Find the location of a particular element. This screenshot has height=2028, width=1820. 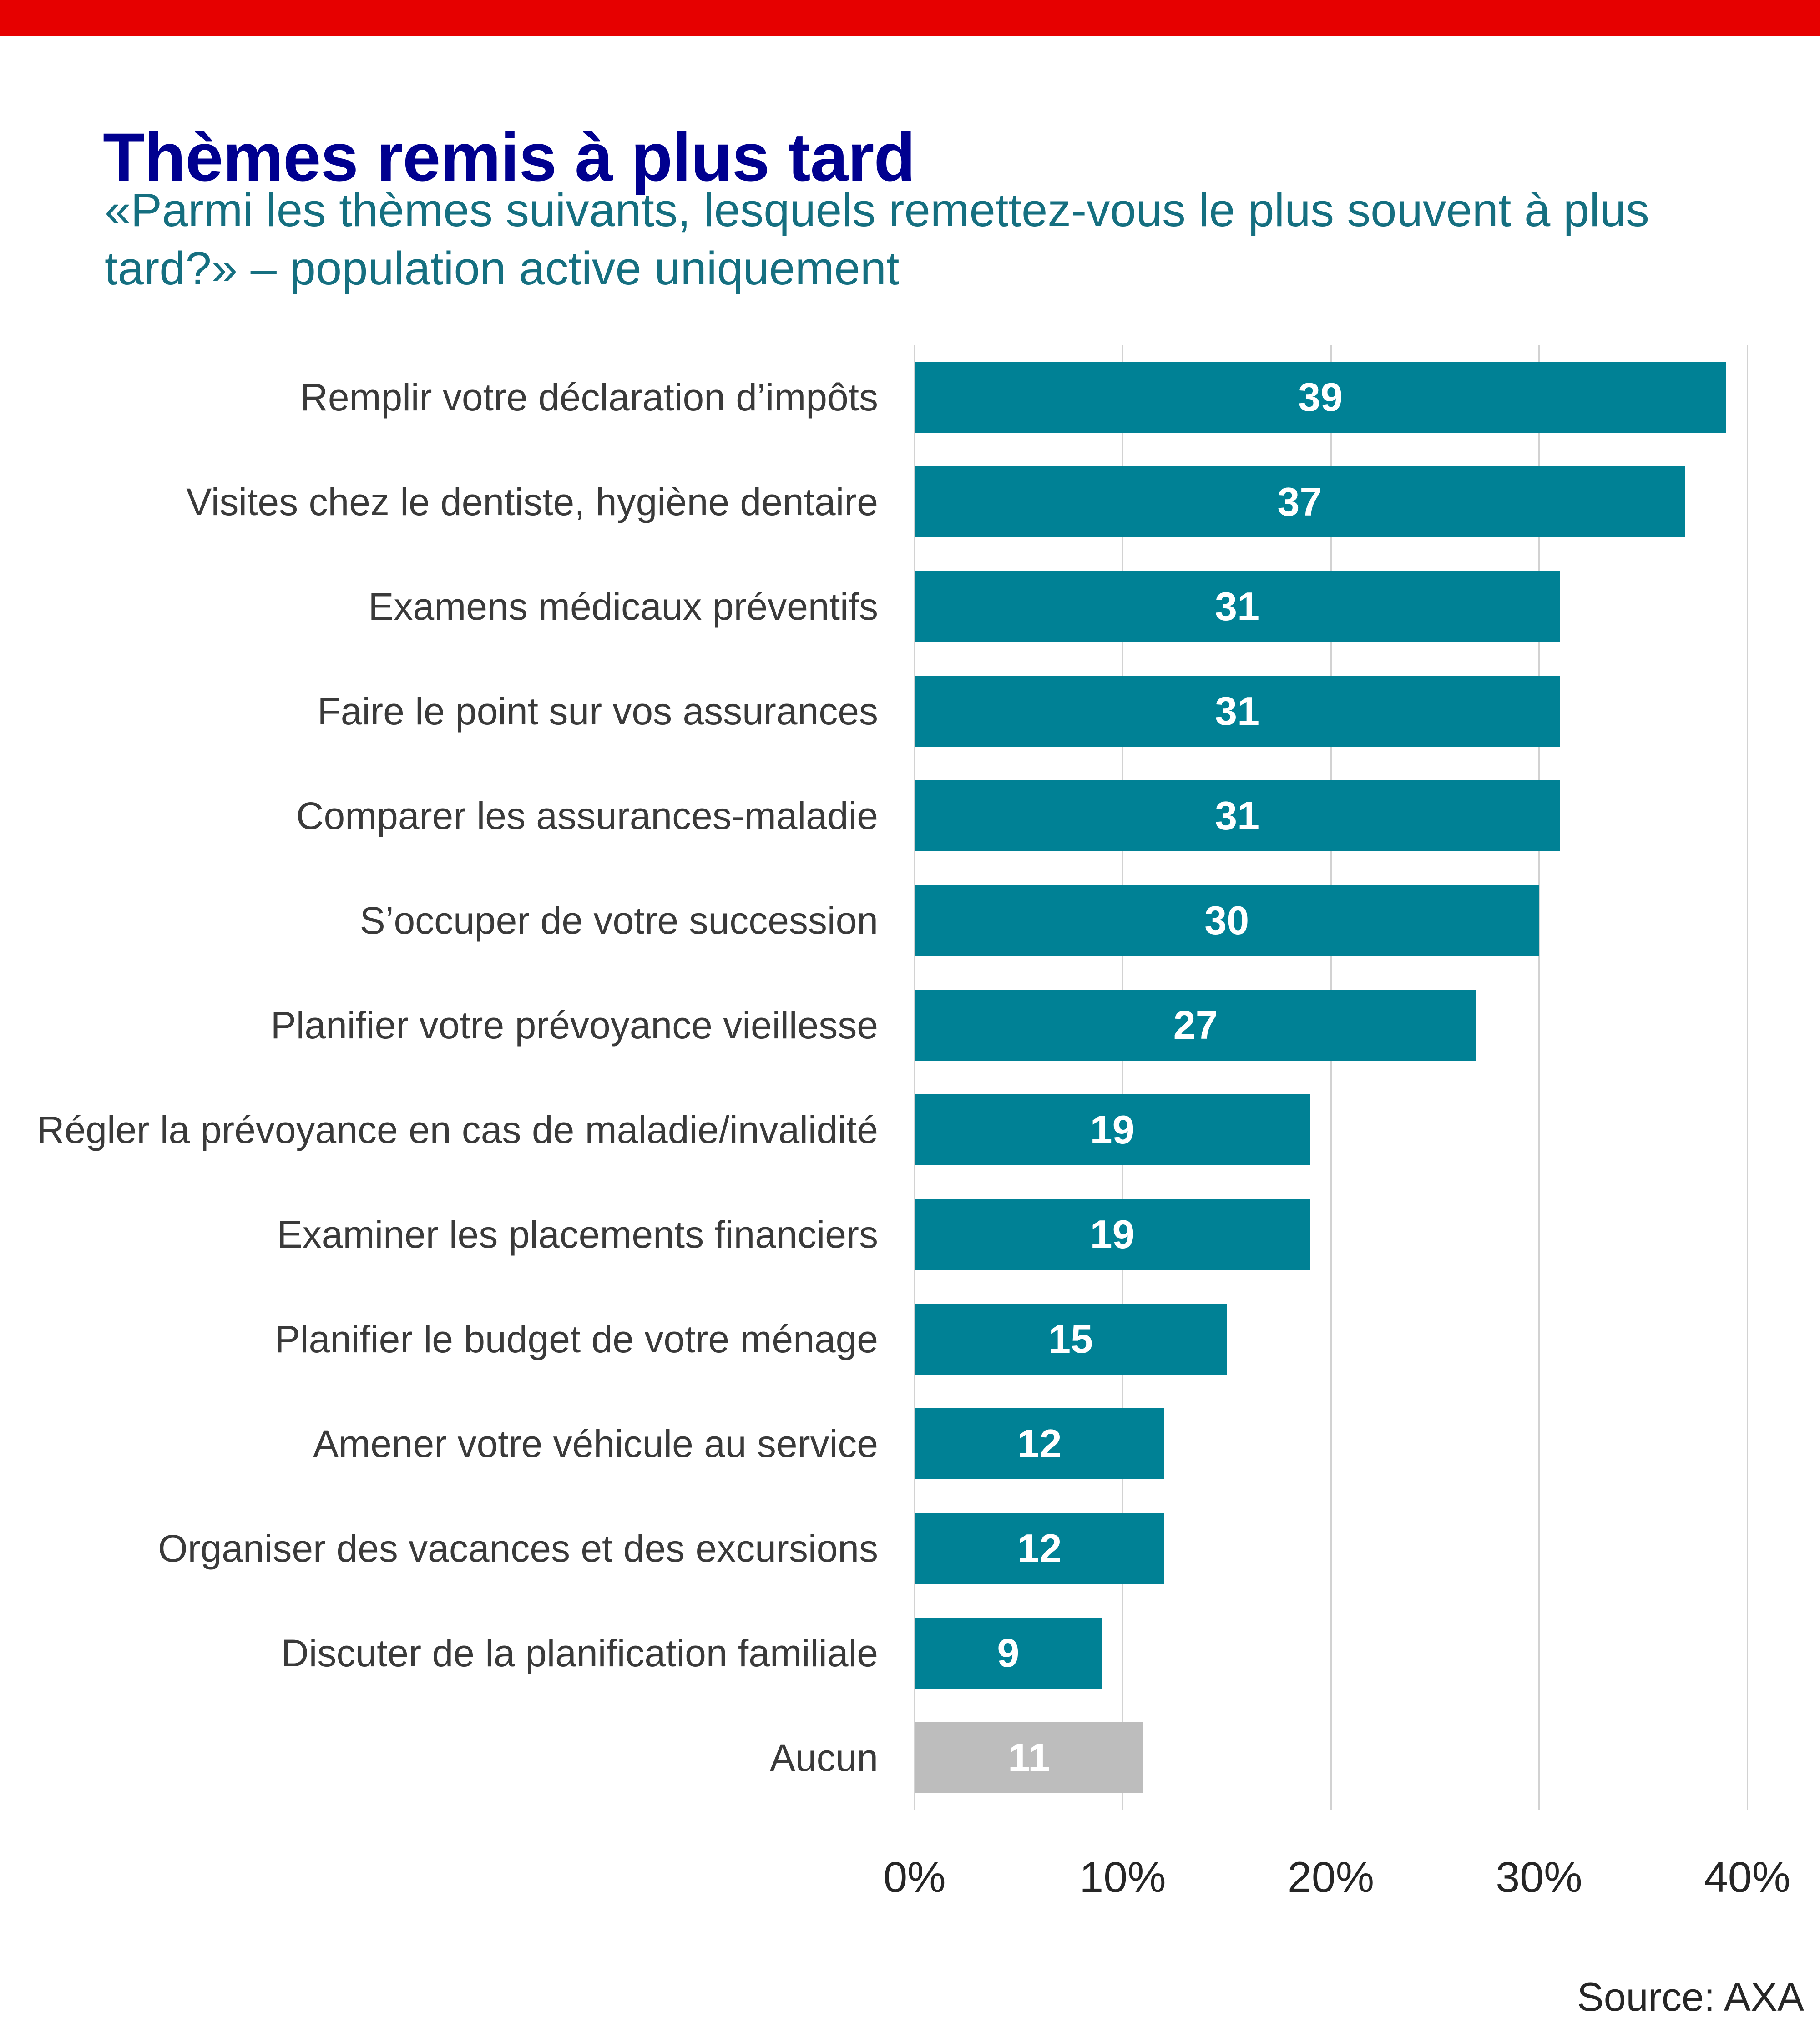

bar-value: 11 is located at coordinates (1030, 1757).